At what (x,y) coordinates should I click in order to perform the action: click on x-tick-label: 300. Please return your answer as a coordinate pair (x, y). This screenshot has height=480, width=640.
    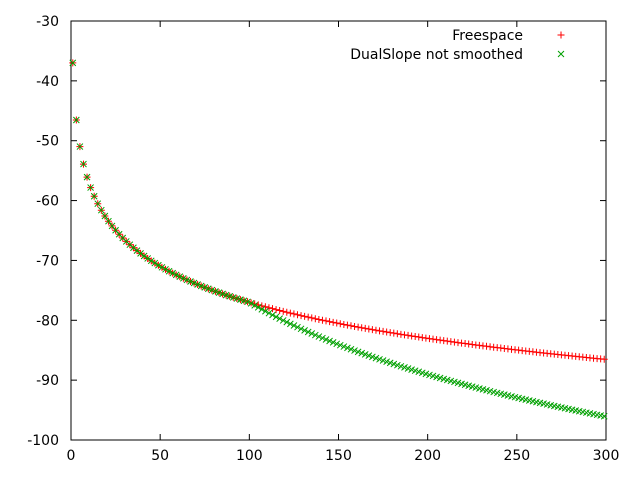
    Looking at the image, I should click on (606, 456).